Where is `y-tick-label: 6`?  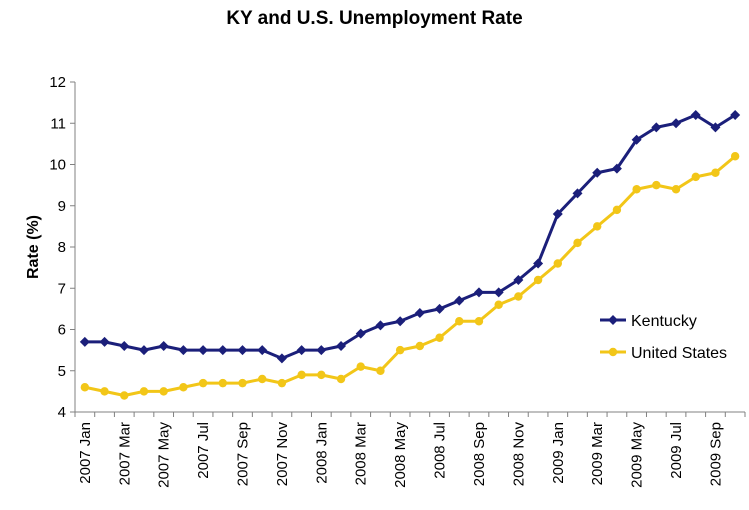 y-tick-label: 6 is located at coordinates (62, 330).